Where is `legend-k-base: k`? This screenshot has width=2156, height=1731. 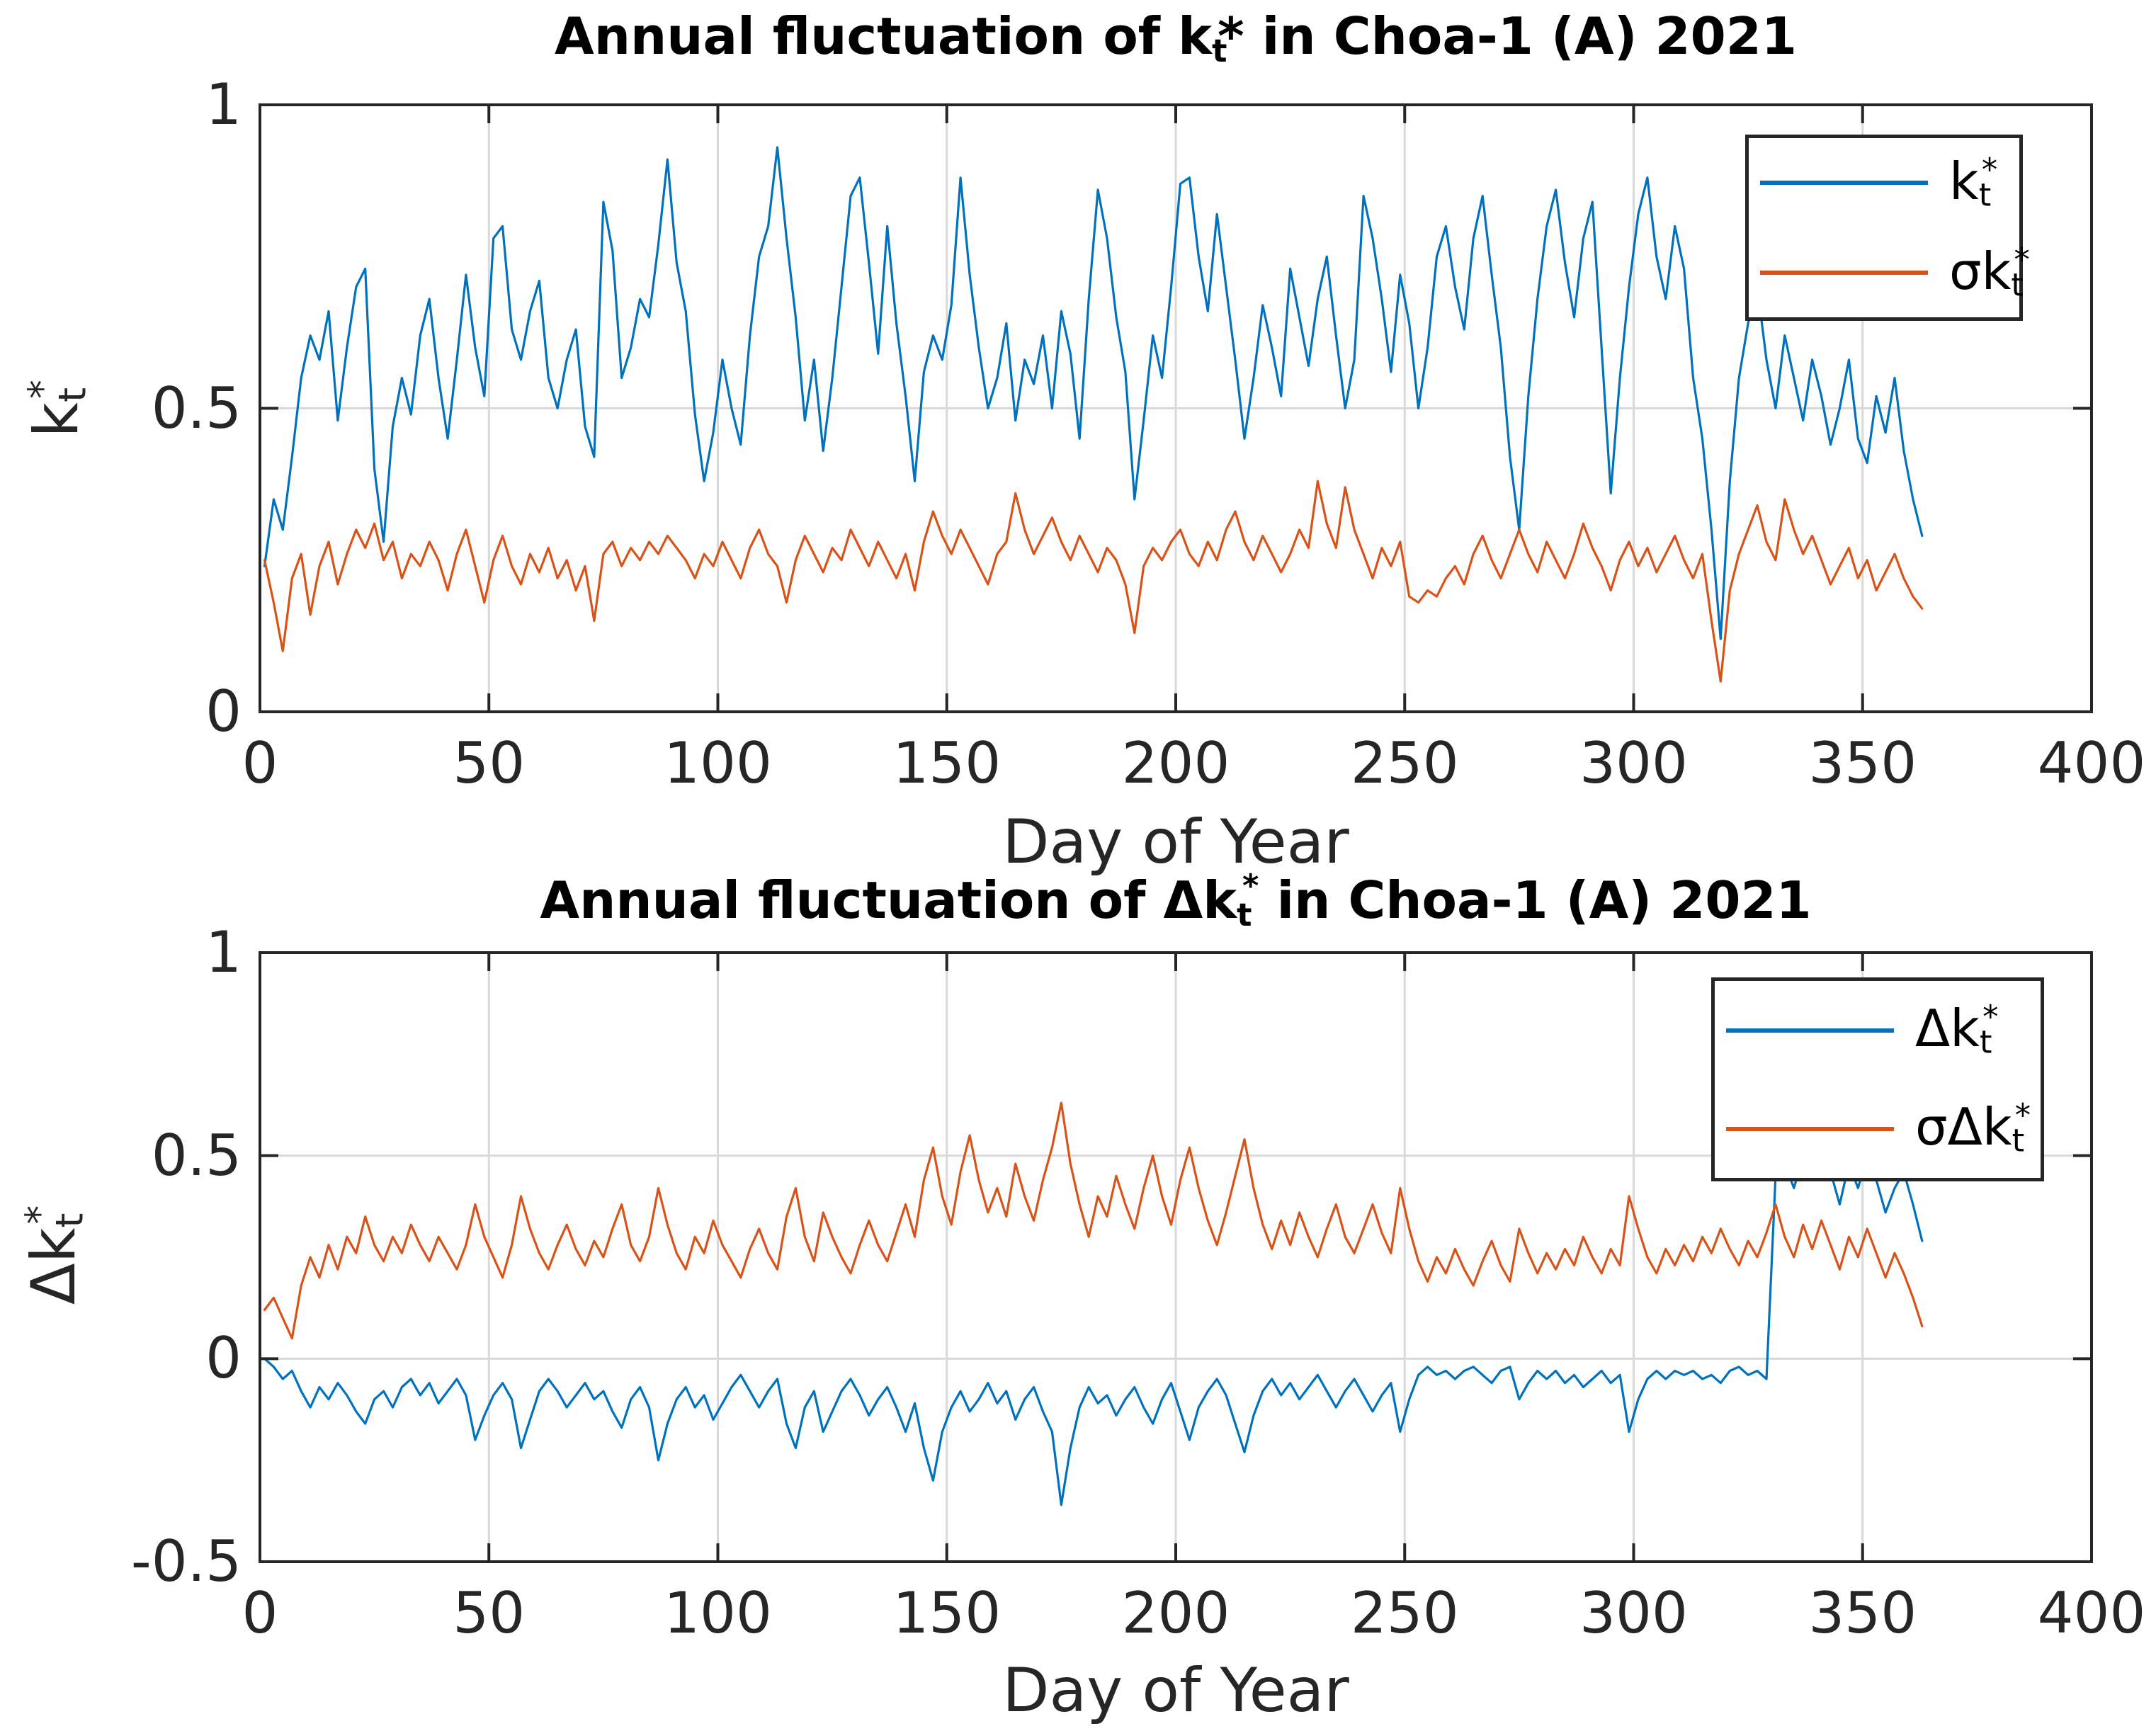 legend-k-base: k is located at coordinates (1964, 181).